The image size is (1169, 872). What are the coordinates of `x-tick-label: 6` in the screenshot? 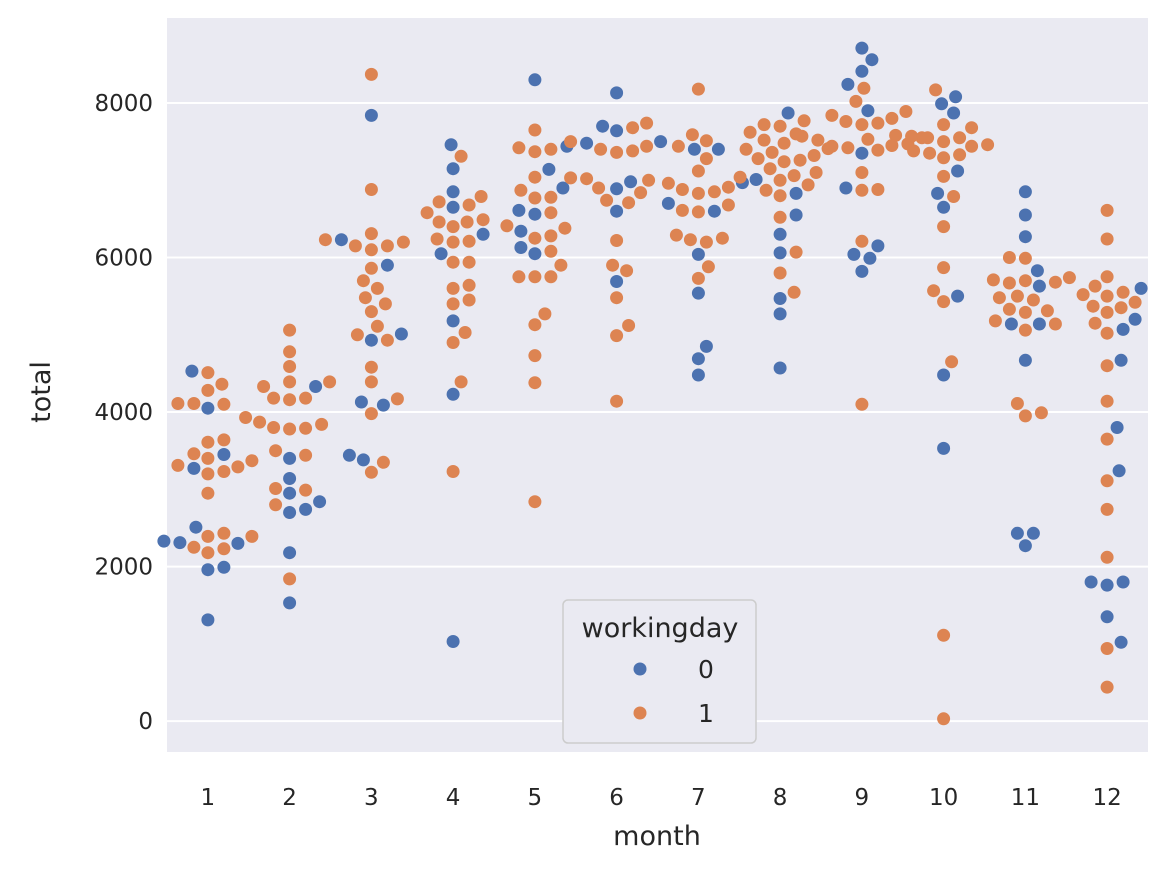 It's located at (616, 798).